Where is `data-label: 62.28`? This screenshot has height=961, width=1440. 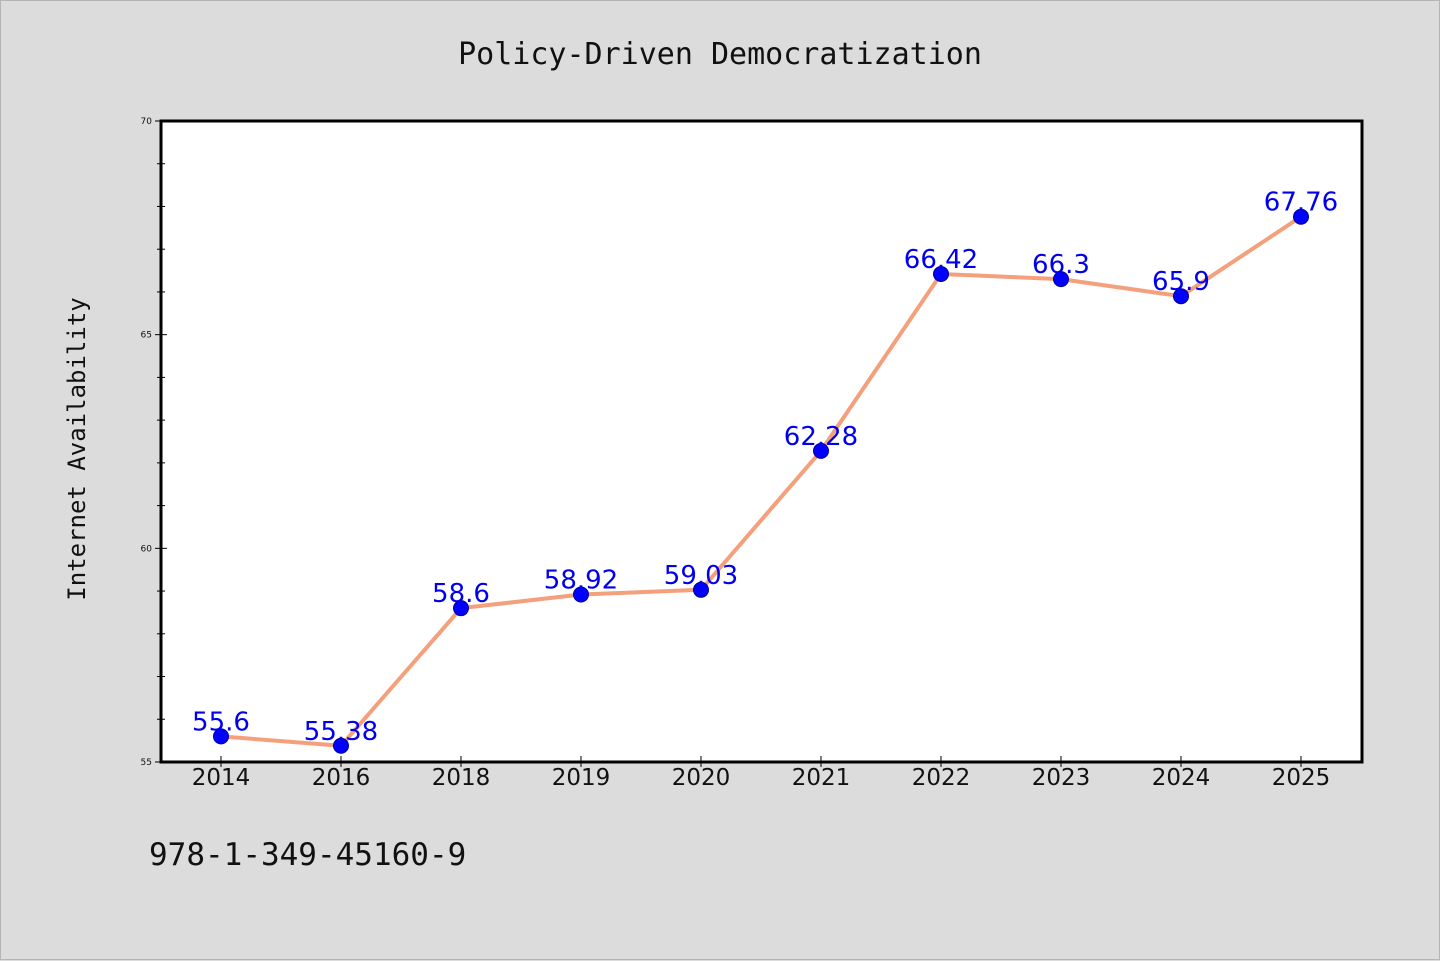
data-label: 62.28 is located at coordinates (821, 437).